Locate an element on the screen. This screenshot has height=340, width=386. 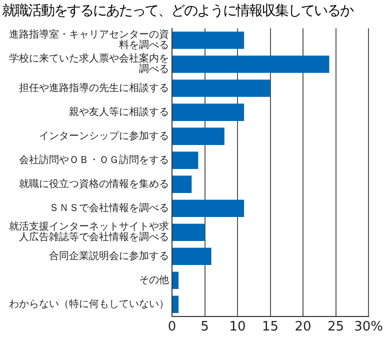
y-tick-label: 学校に来ていた求人票や会社案内を調べる is located at coordinates (89, 64).